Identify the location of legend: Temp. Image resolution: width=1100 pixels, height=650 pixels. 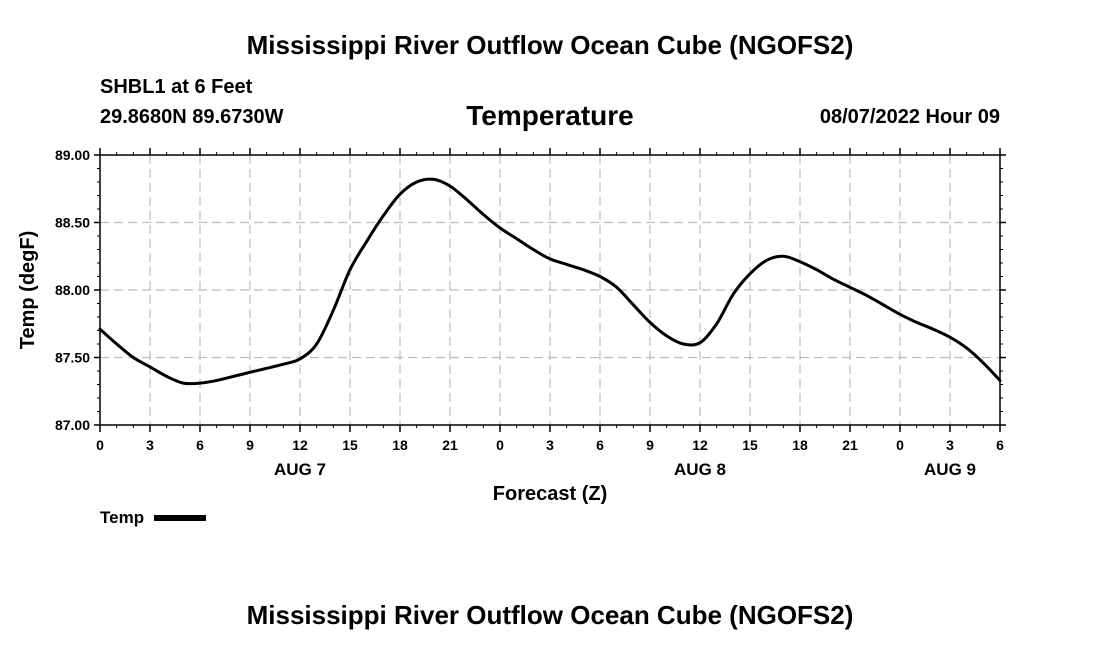
(153, 518).